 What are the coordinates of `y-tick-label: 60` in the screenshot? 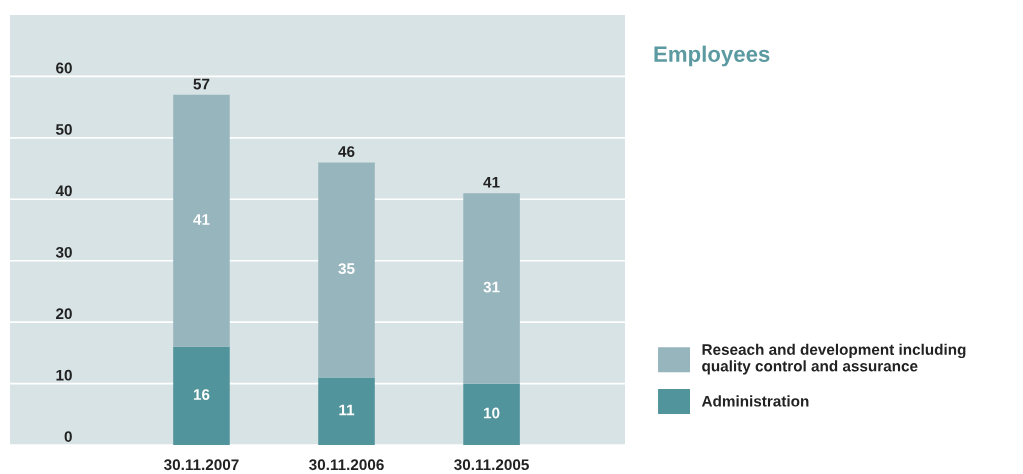 It's located at (64, 68).